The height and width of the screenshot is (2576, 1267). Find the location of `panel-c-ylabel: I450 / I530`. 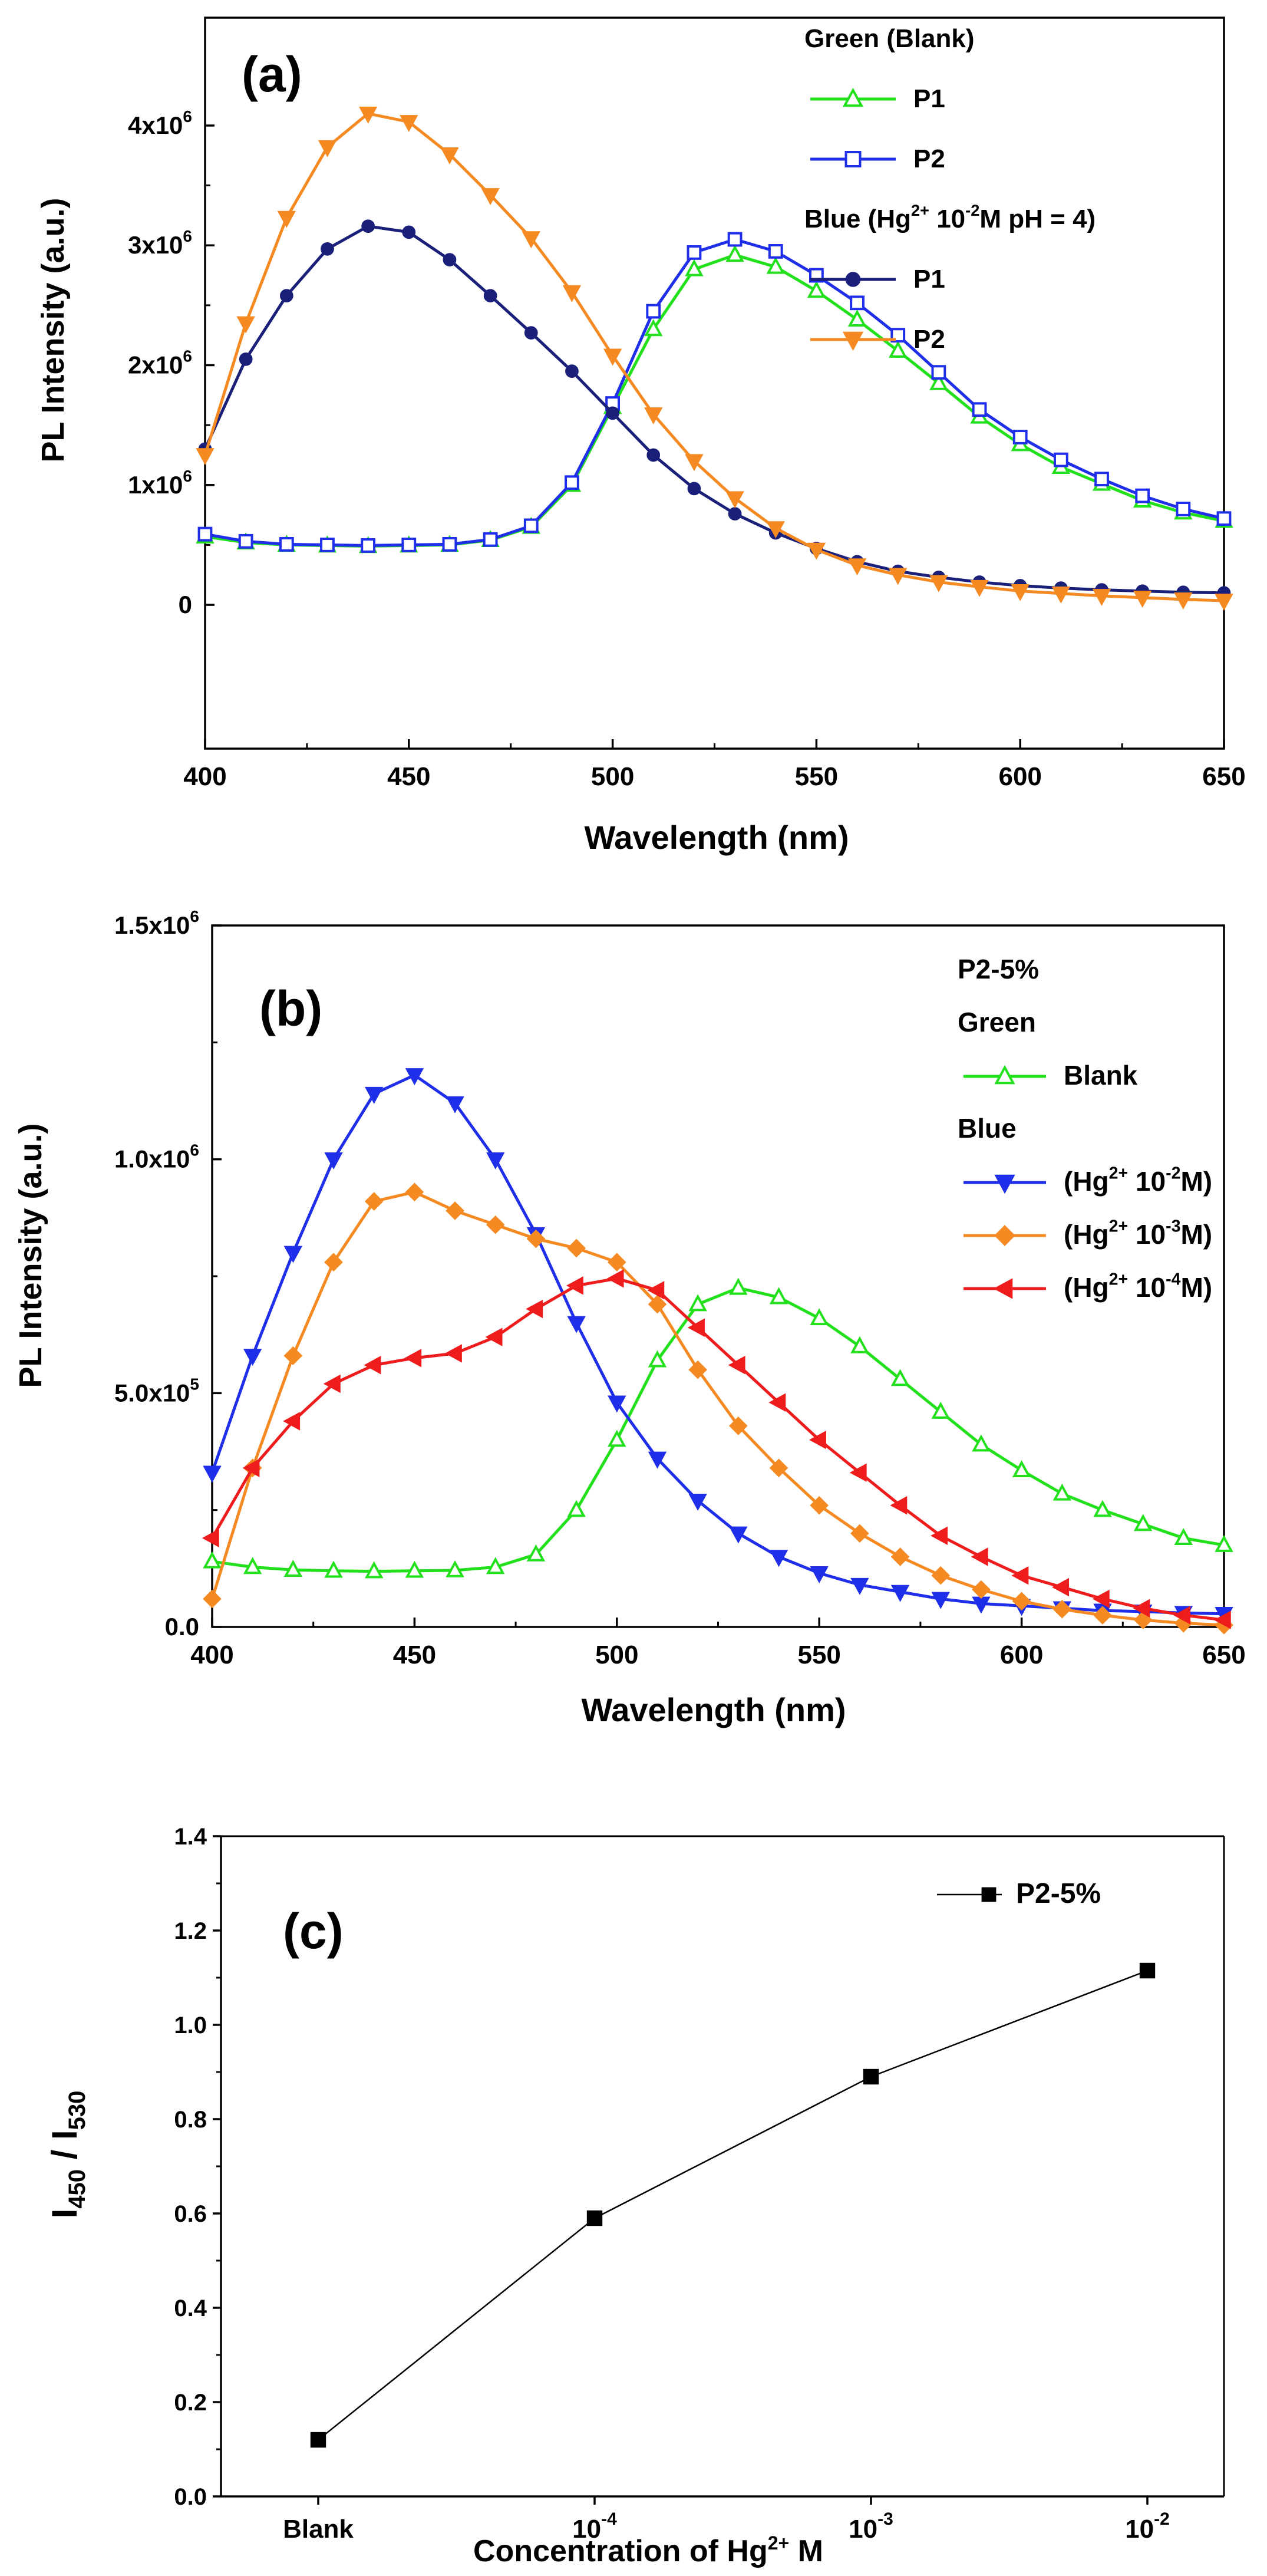

panel-c-ylabel: I450 / I530 is located at coordinates (67, 2155).